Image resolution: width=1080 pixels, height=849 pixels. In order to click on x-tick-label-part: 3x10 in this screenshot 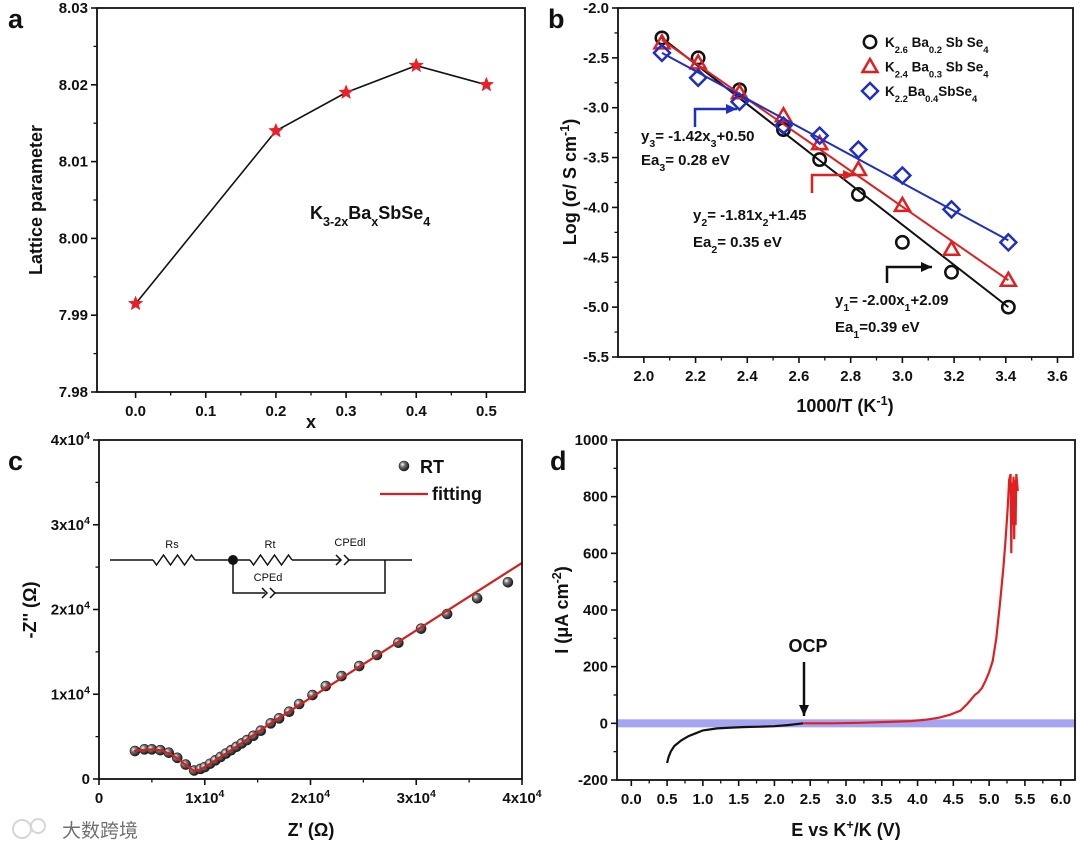, I will do `click(413, 798)`.